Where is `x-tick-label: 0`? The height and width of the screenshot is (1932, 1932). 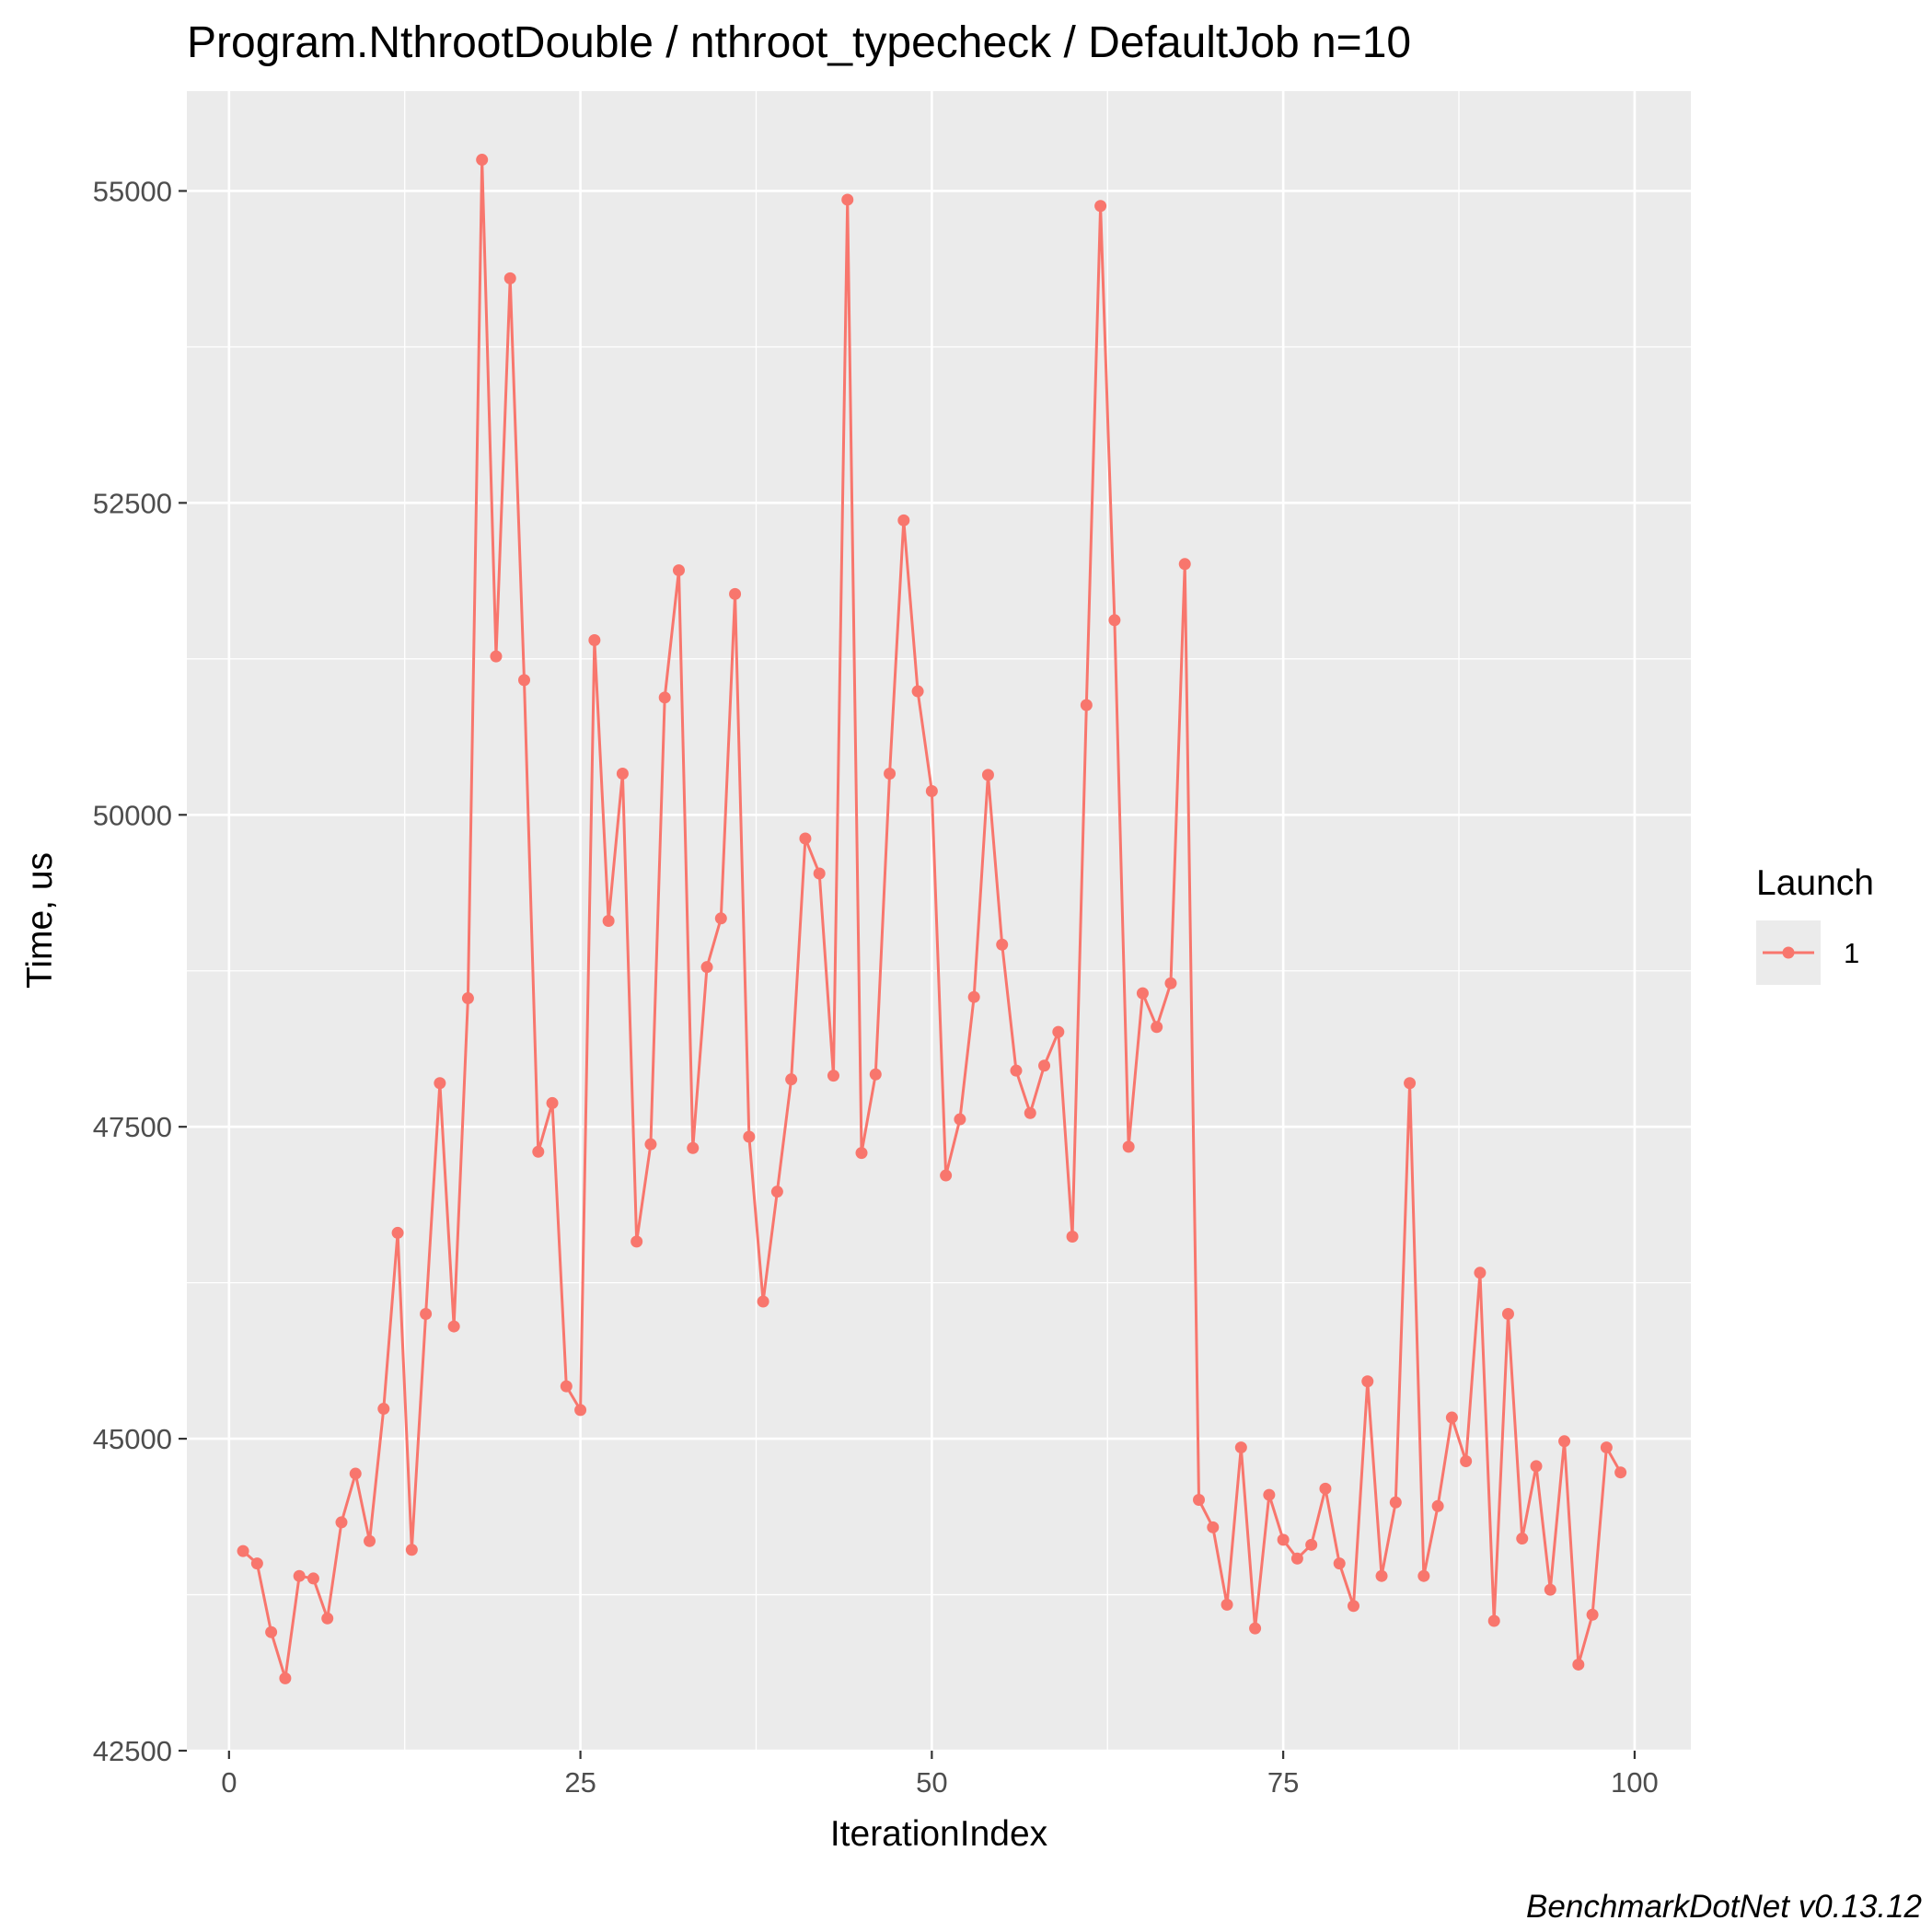
x-tick-label: 0 is located at coordinates (229, 1783).